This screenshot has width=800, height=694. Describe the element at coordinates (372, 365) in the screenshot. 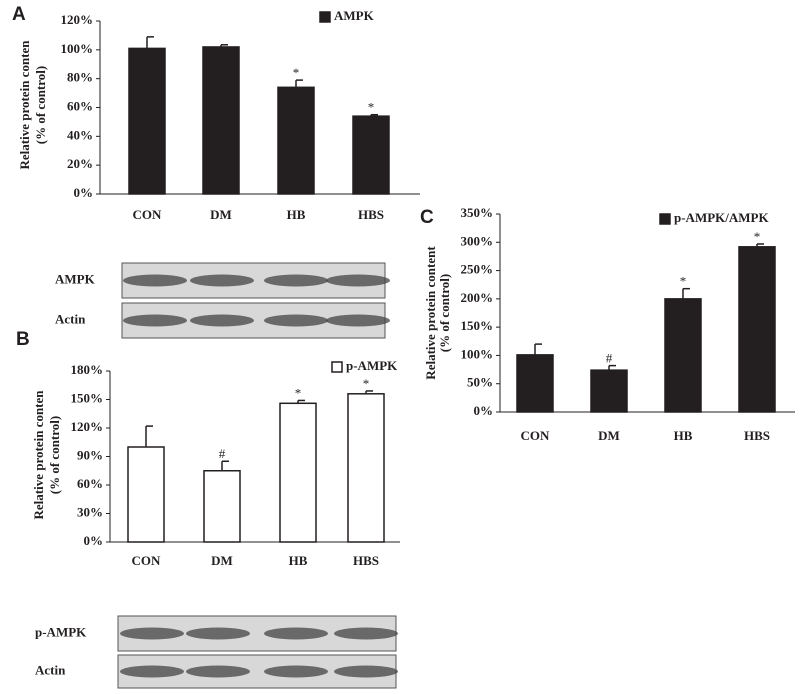

I see `legend-label: p-AMPK` at that location.